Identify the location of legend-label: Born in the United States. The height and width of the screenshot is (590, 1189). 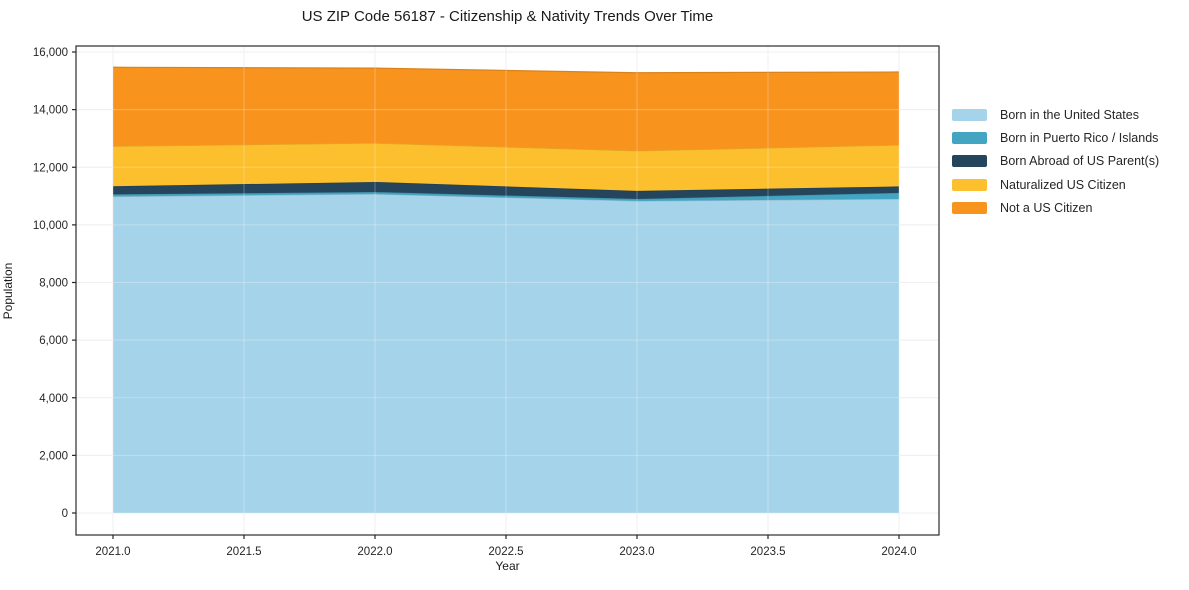
(1069, 114).